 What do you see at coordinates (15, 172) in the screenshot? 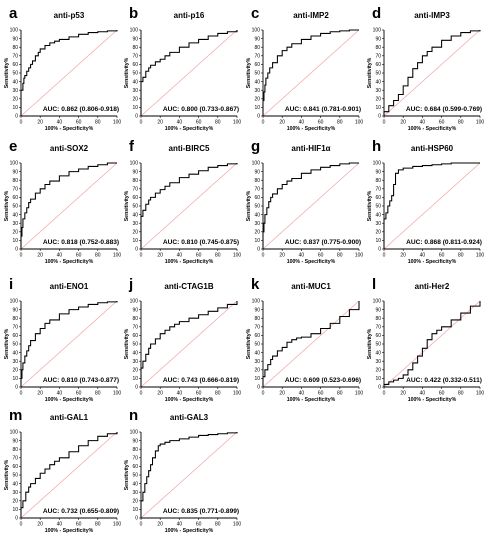
I see `panel-e-ytick-label: 90` at bounding box center [15, 172].